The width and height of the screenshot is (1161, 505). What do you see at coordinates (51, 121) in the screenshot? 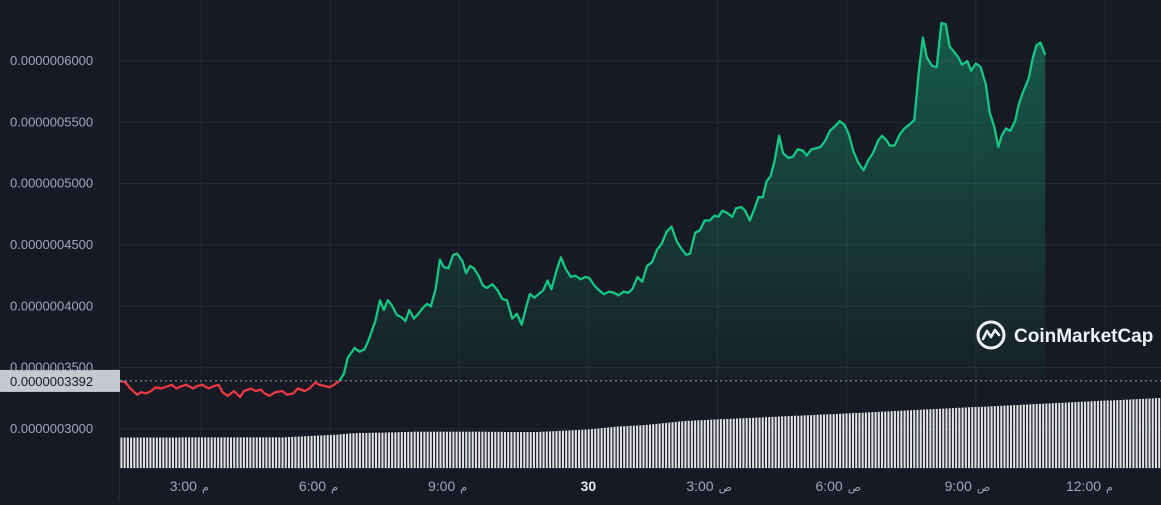
I see `y-tick-label: 0.0000005500` at bounding box center [51, 121].